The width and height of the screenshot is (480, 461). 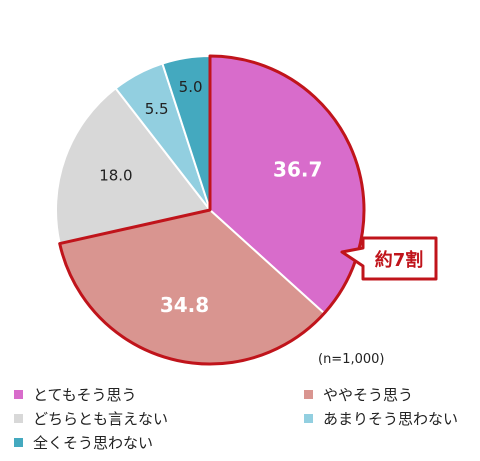 I want to click on legend-item-1: とてもそう思う, so click(x=75, y=394).